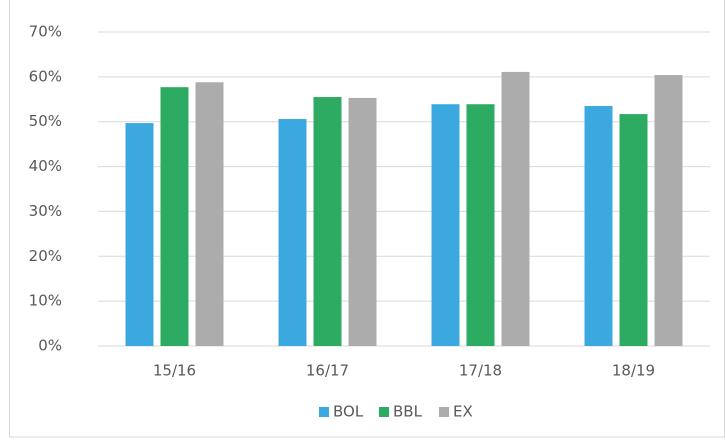  Describe the element at coordinates (50, 346) in the screenshot. I see `y-tick-label: 0%` at that location.